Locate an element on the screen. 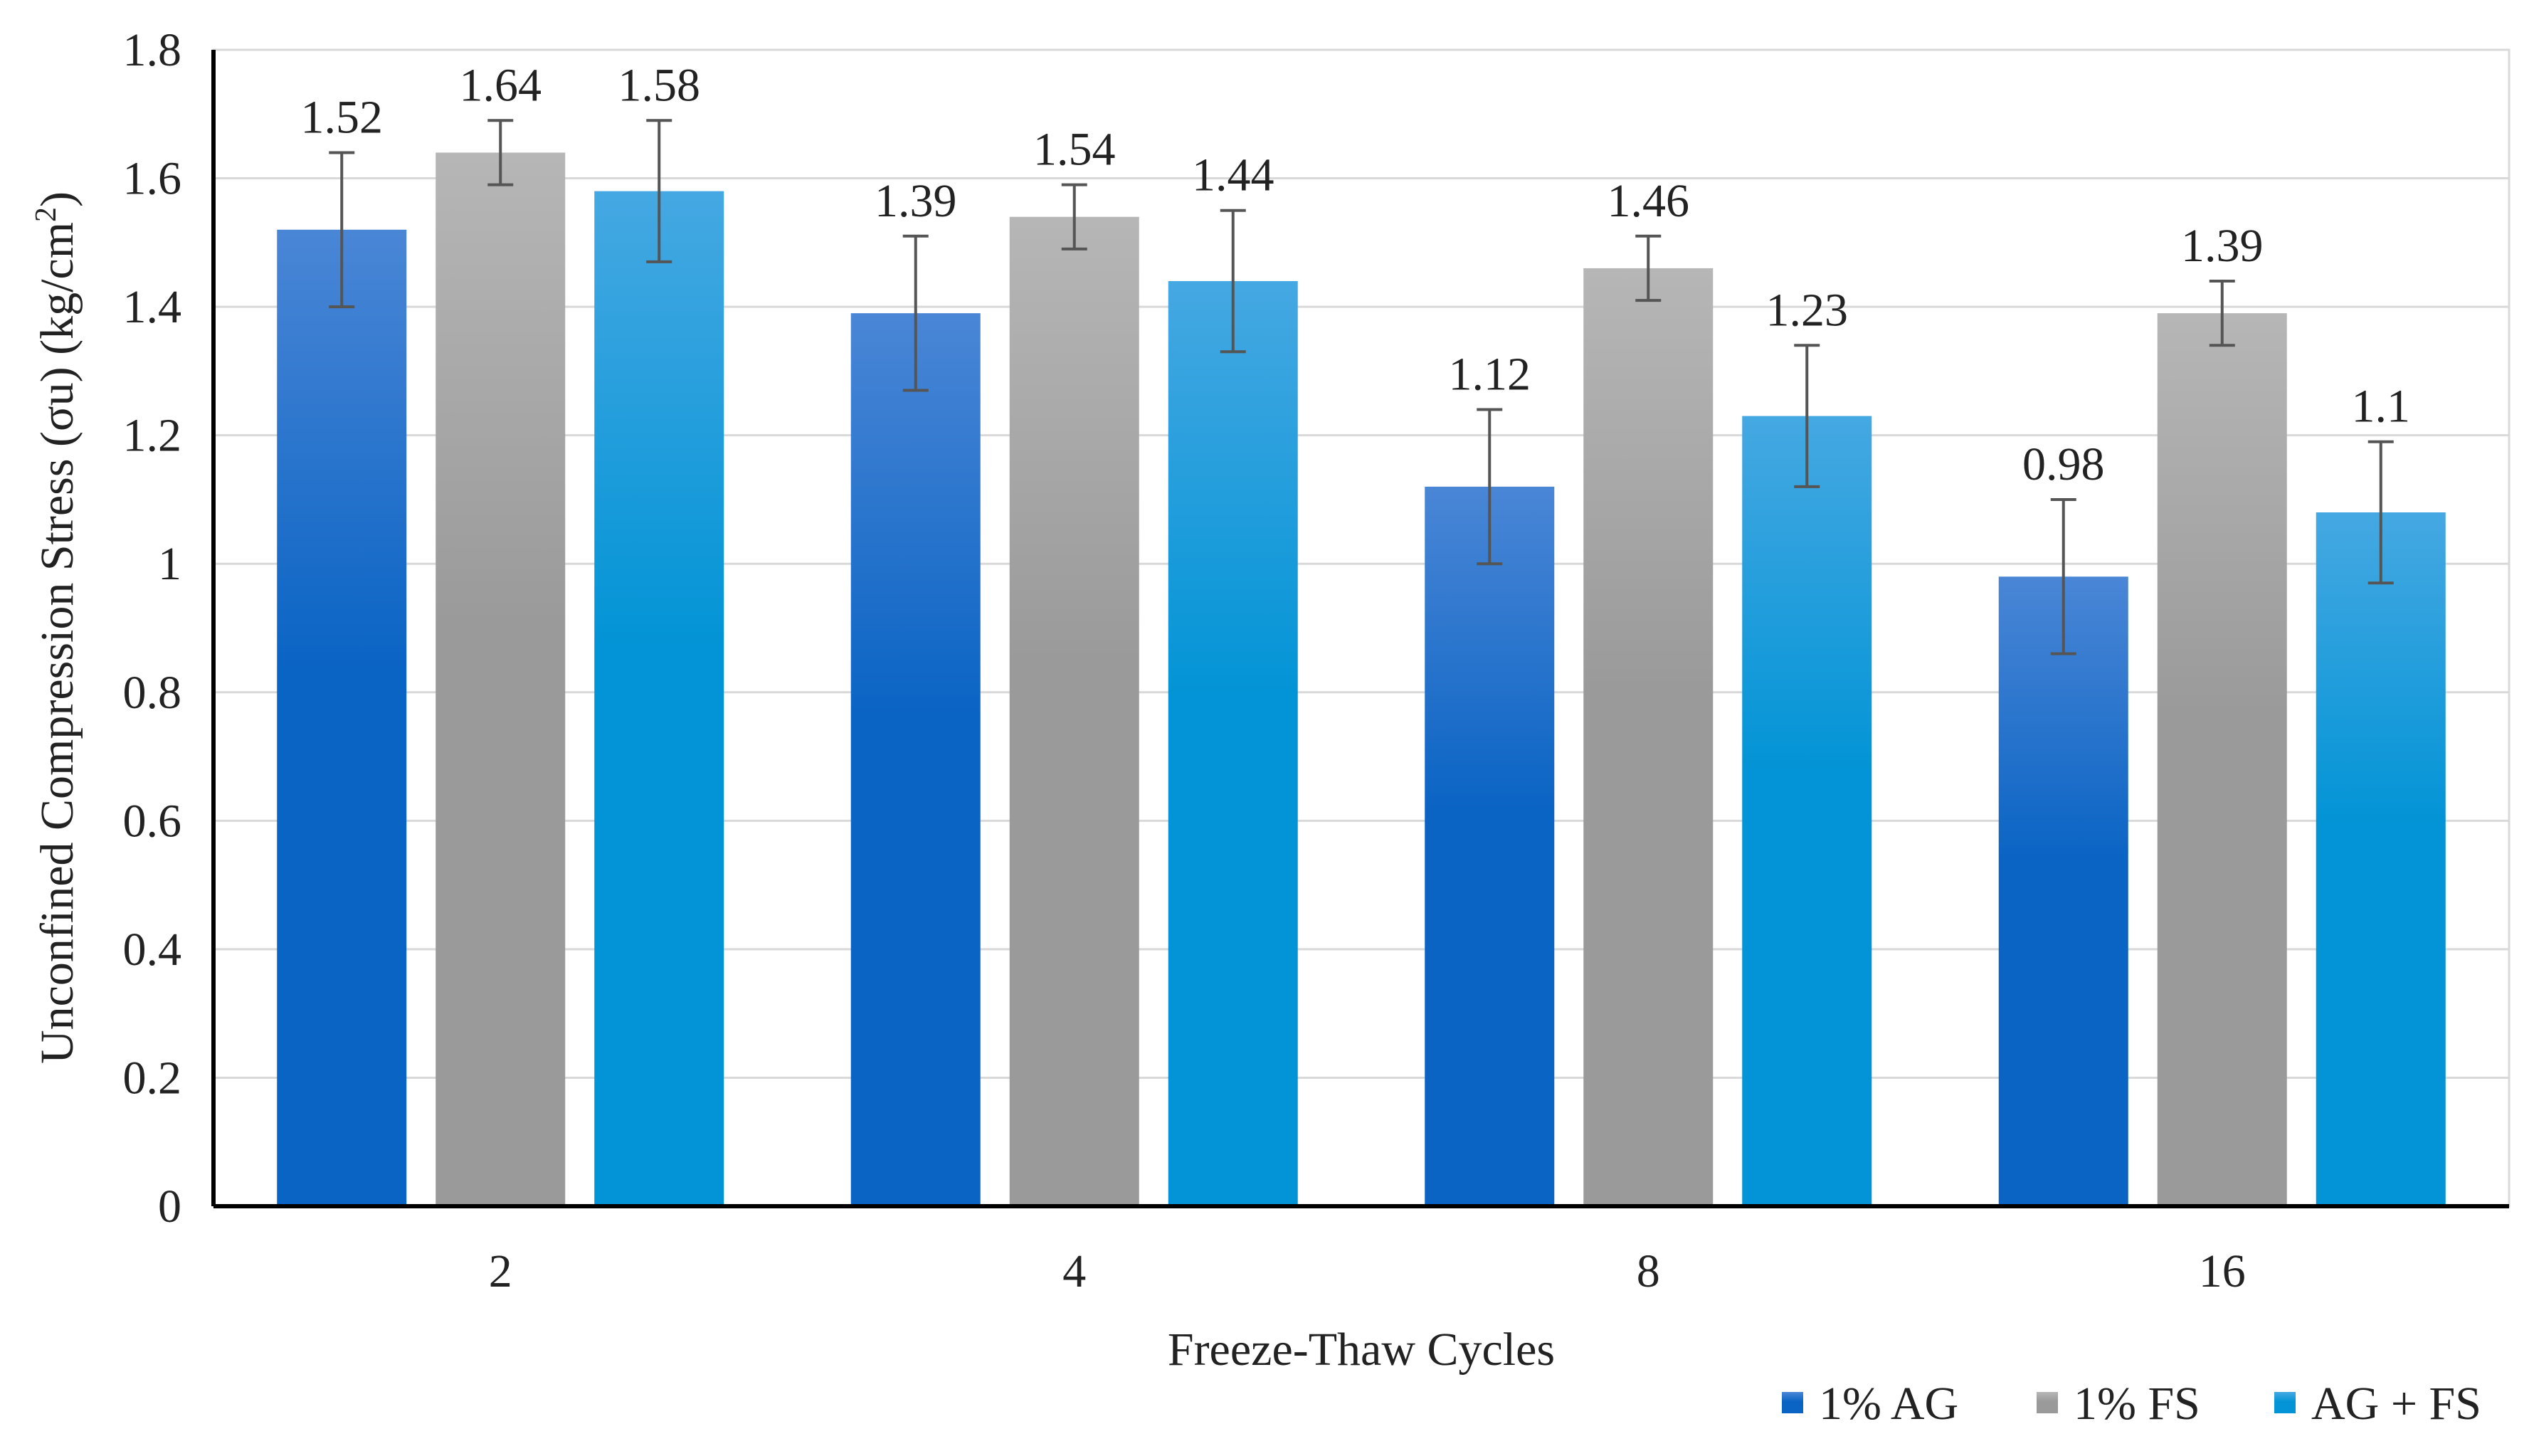 Image resolution: width=2534 pixels, height=1456 pixels. y-tick-label: 1.6 is located at coordinates (152, 179).